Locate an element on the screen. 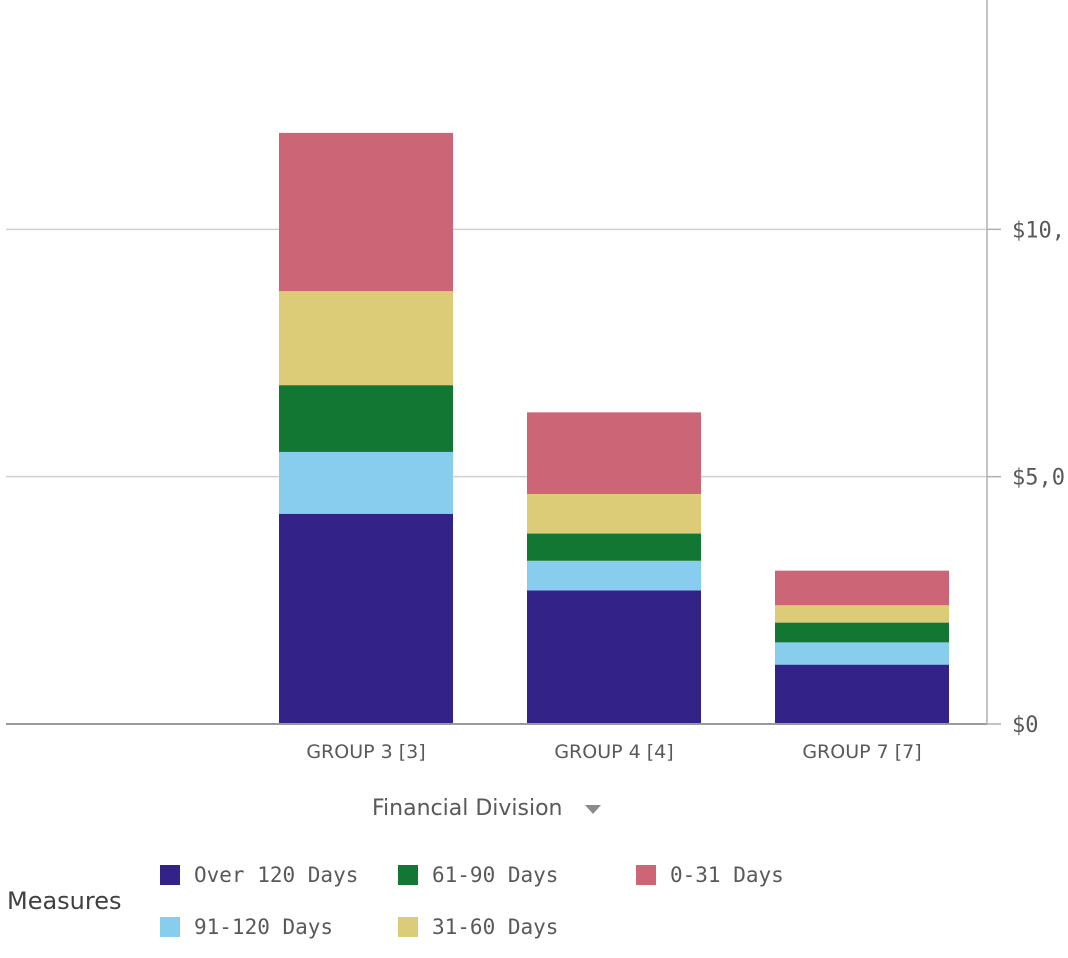  y-tick-label: $0 is located at coordinates (1025, 725).